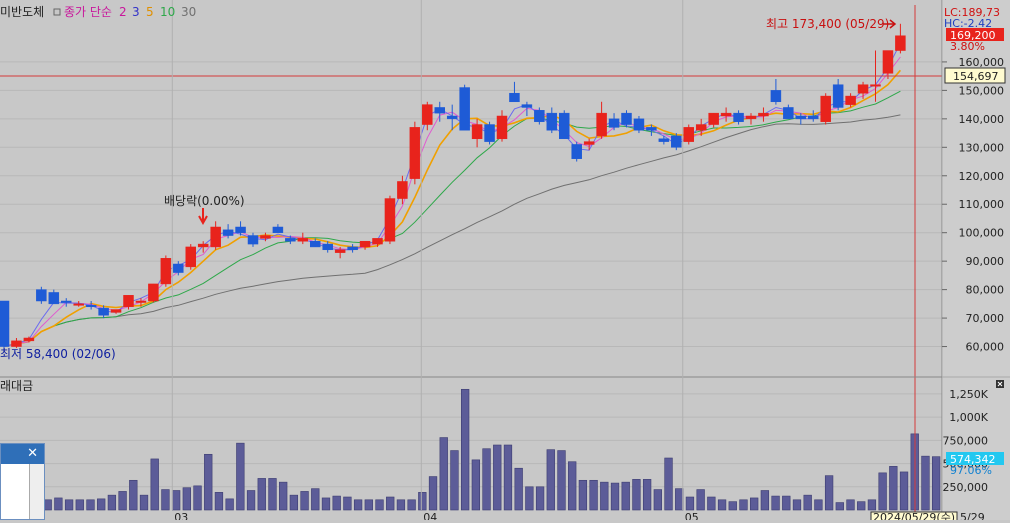 The height and width of the screenshot is (523, 1010). I want to click on date-cursor-text: 2024/05/29(수), so click(914, 515).